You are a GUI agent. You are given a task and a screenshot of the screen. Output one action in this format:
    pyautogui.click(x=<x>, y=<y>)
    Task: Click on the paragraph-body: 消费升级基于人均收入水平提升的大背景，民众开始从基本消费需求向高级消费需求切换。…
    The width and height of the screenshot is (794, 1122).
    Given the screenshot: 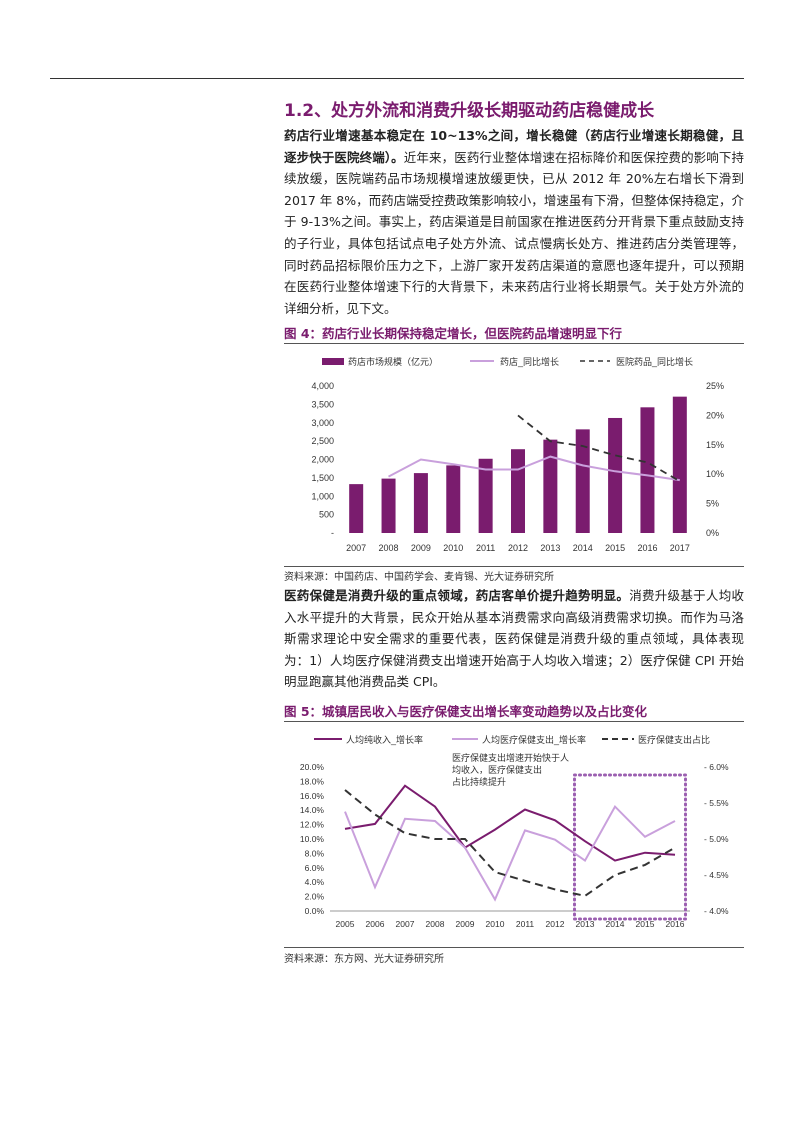 What is the action you would take?
    pyautogui.click(x=514, y=639)
    